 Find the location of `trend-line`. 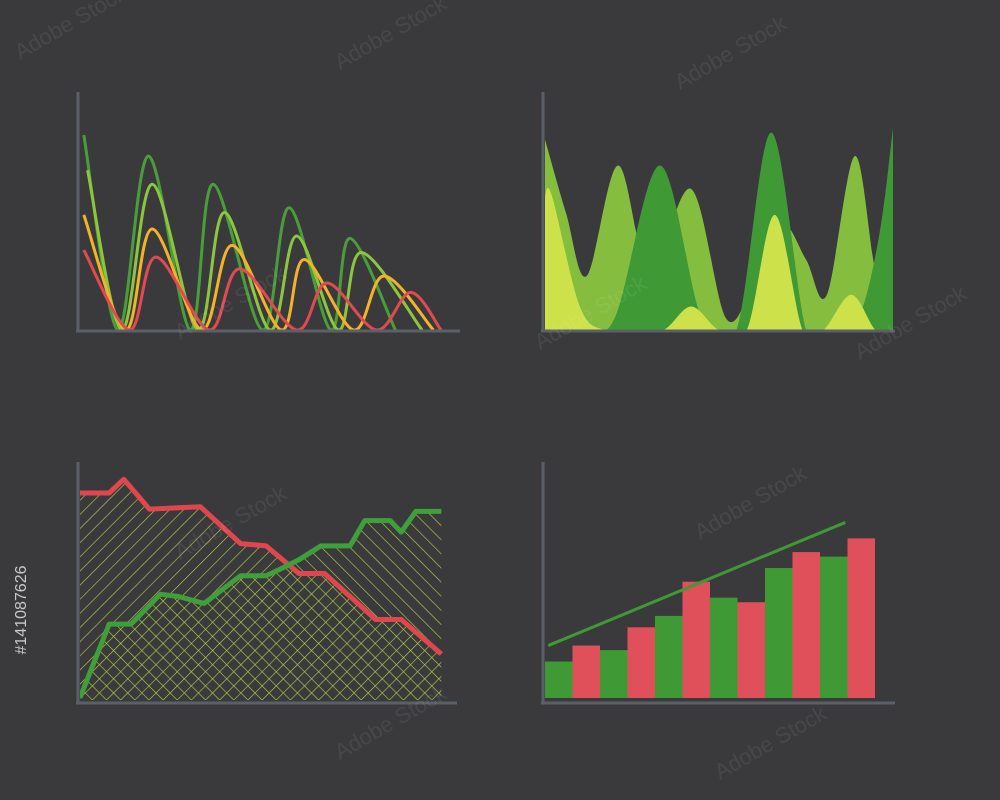

trend-line is located at coordinates (696, 584).